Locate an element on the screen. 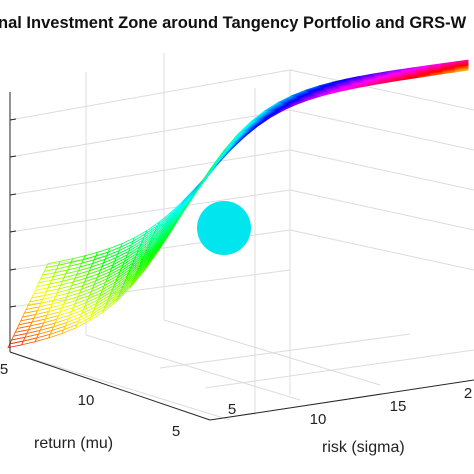  tangency-sphere is located at coordinates (224, 228).